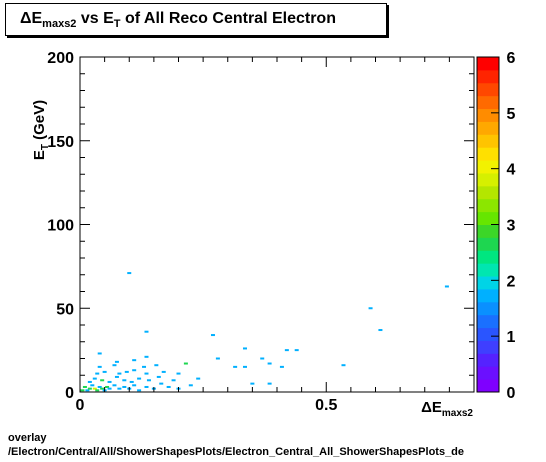  Describe the element at coordinates (511, 337) in the screenshot. I see `color-scale-label: 1` at that location.